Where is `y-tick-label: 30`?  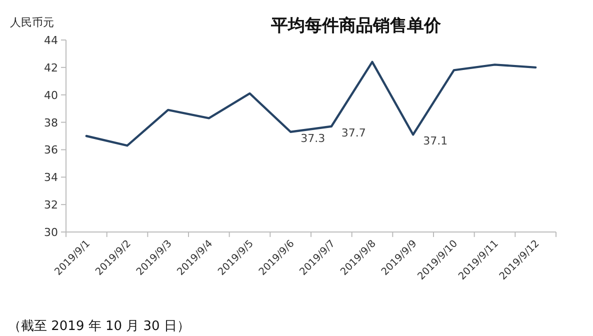
y-tick-label: 30 is located at coordinates (51, 232).